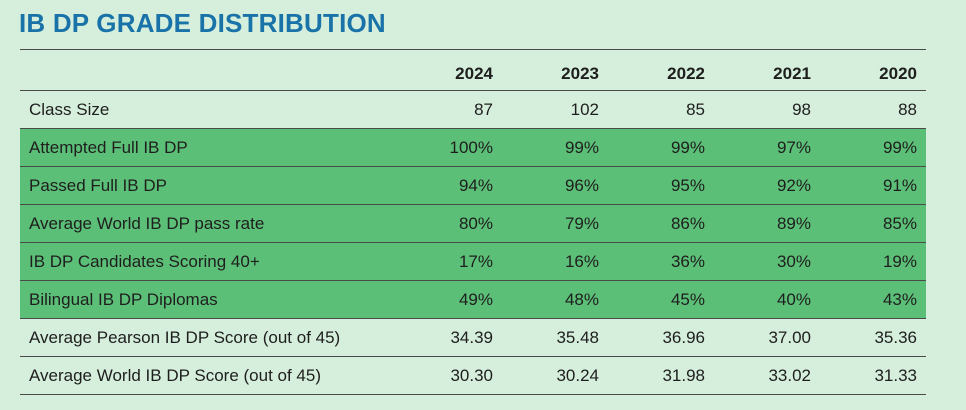 The width and height of the screenshot is (966, 410). What do you see at coordinates (767, 70) in the screenshot?
I see `year-header: 2021` at bounding box center [767, 70].